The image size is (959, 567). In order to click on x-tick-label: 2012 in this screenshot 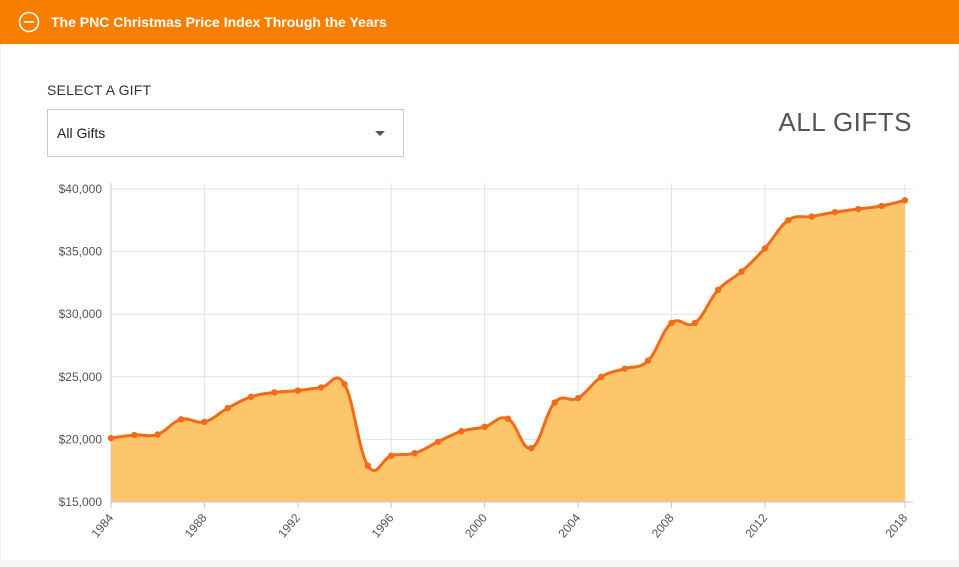, I will do `click(756, 526)`.